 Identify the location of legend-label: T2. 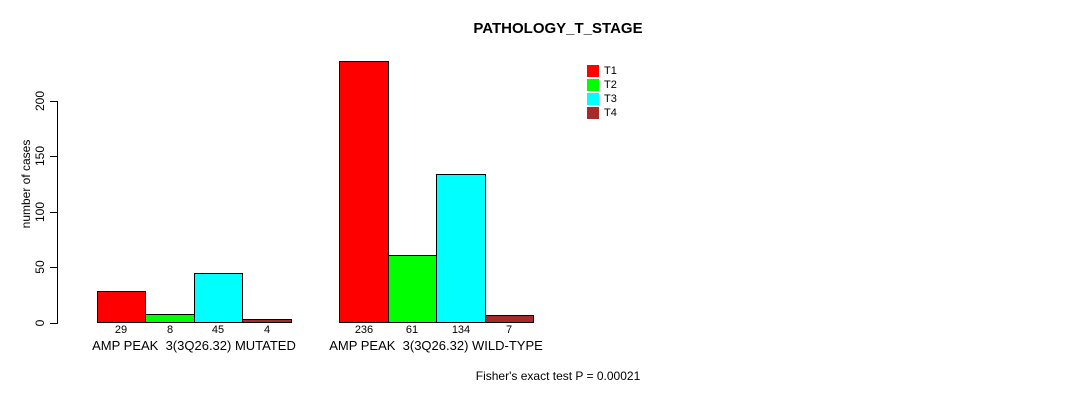
(610, 85).